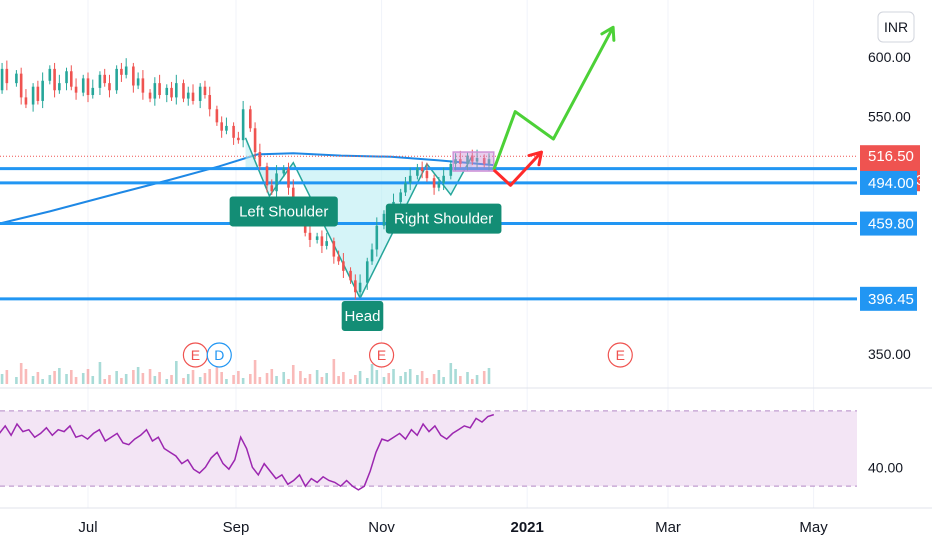 This screenshot has width=932, height=550. What do you see at coordinates (365, 263) in the screenshot?
I see `pattern-labels: Left Shoulder Head Right Shoulder` at bounding box center [365, 263].